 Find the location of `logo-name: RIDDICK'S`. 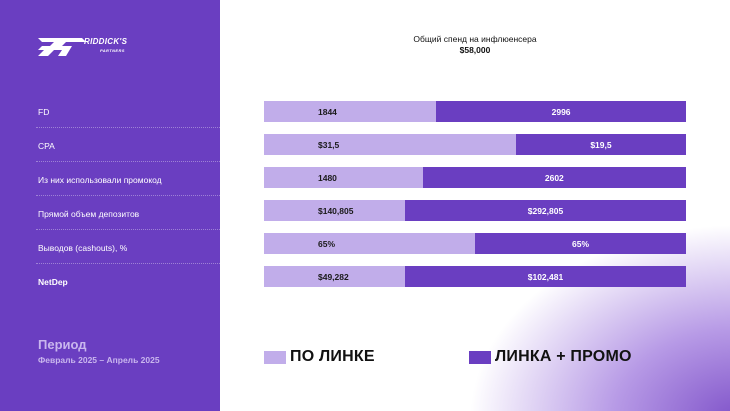

logo-name: RIDDICK'S is located at coordinates (106, 41).